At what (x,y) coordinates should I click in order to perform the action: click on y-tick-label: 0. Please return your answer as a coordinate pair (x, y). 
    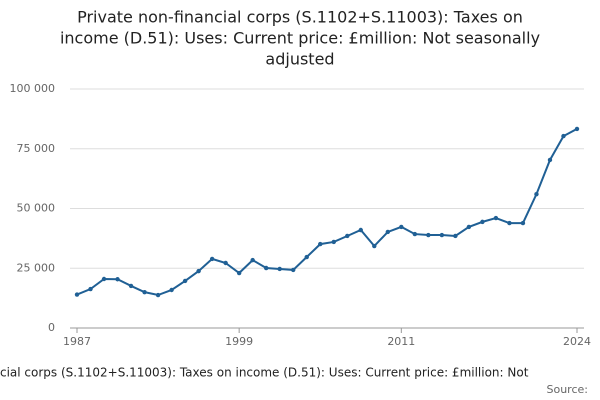
    Looking at the image, I should click on (51, 327).